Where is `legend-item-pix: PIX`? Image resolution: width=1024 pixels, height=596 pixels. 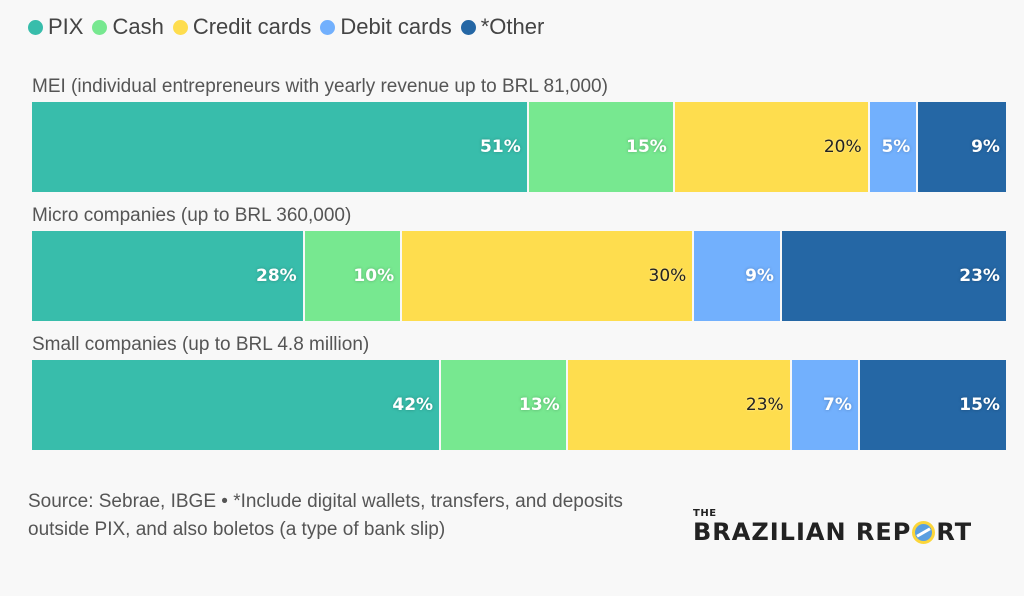 legend-item-pix: PIX is located at coordinates (55, 27).